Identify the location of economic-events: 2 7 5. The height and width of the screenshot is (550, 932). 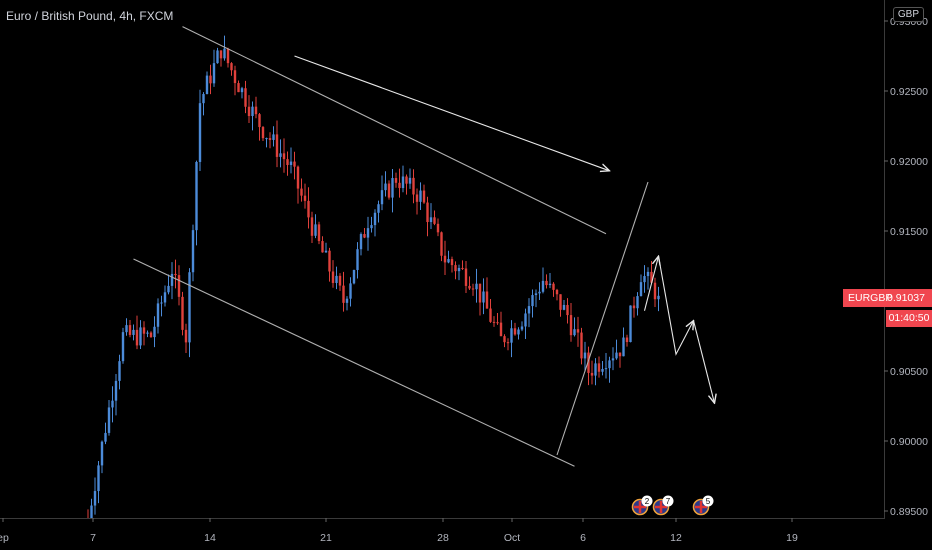
(672, 505).